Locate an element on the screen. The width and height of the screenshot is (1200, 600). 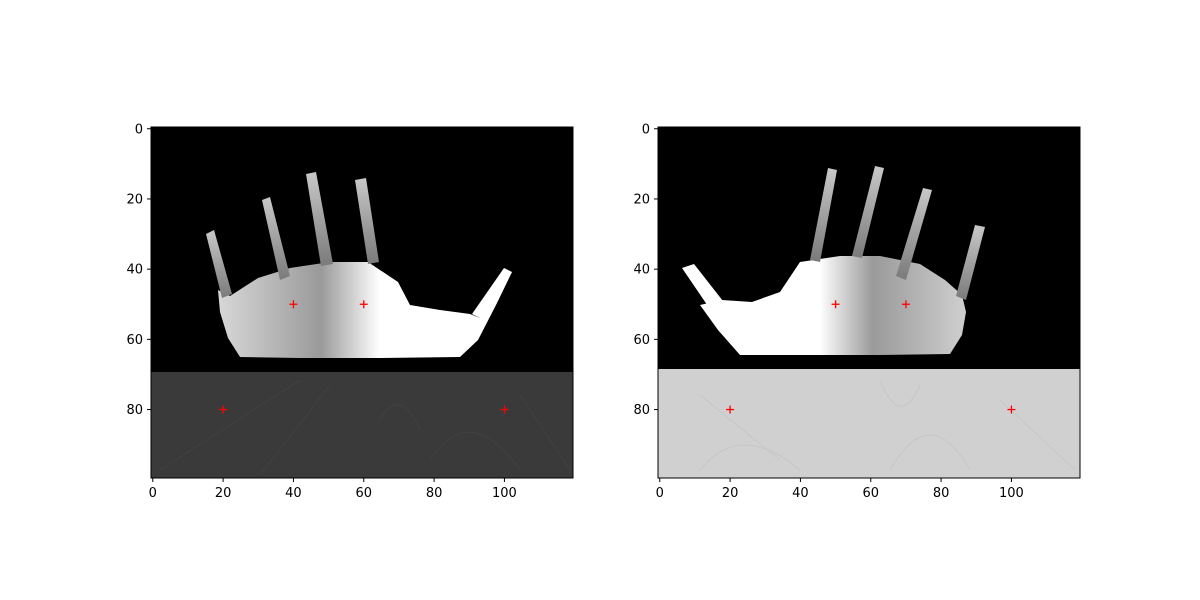
right-markers is located at coordinates (871, 357).